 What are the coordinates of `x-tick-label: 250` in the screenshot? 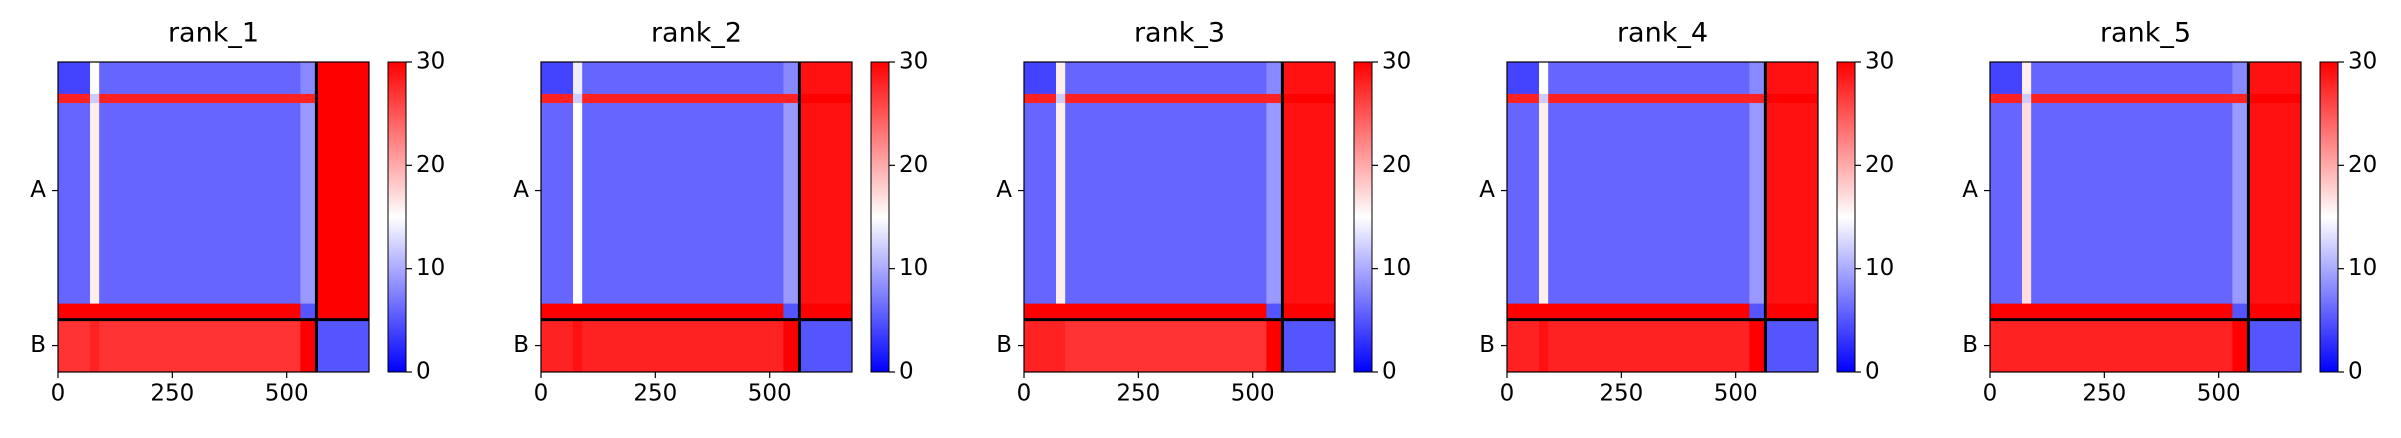 It's located at (172, 394).